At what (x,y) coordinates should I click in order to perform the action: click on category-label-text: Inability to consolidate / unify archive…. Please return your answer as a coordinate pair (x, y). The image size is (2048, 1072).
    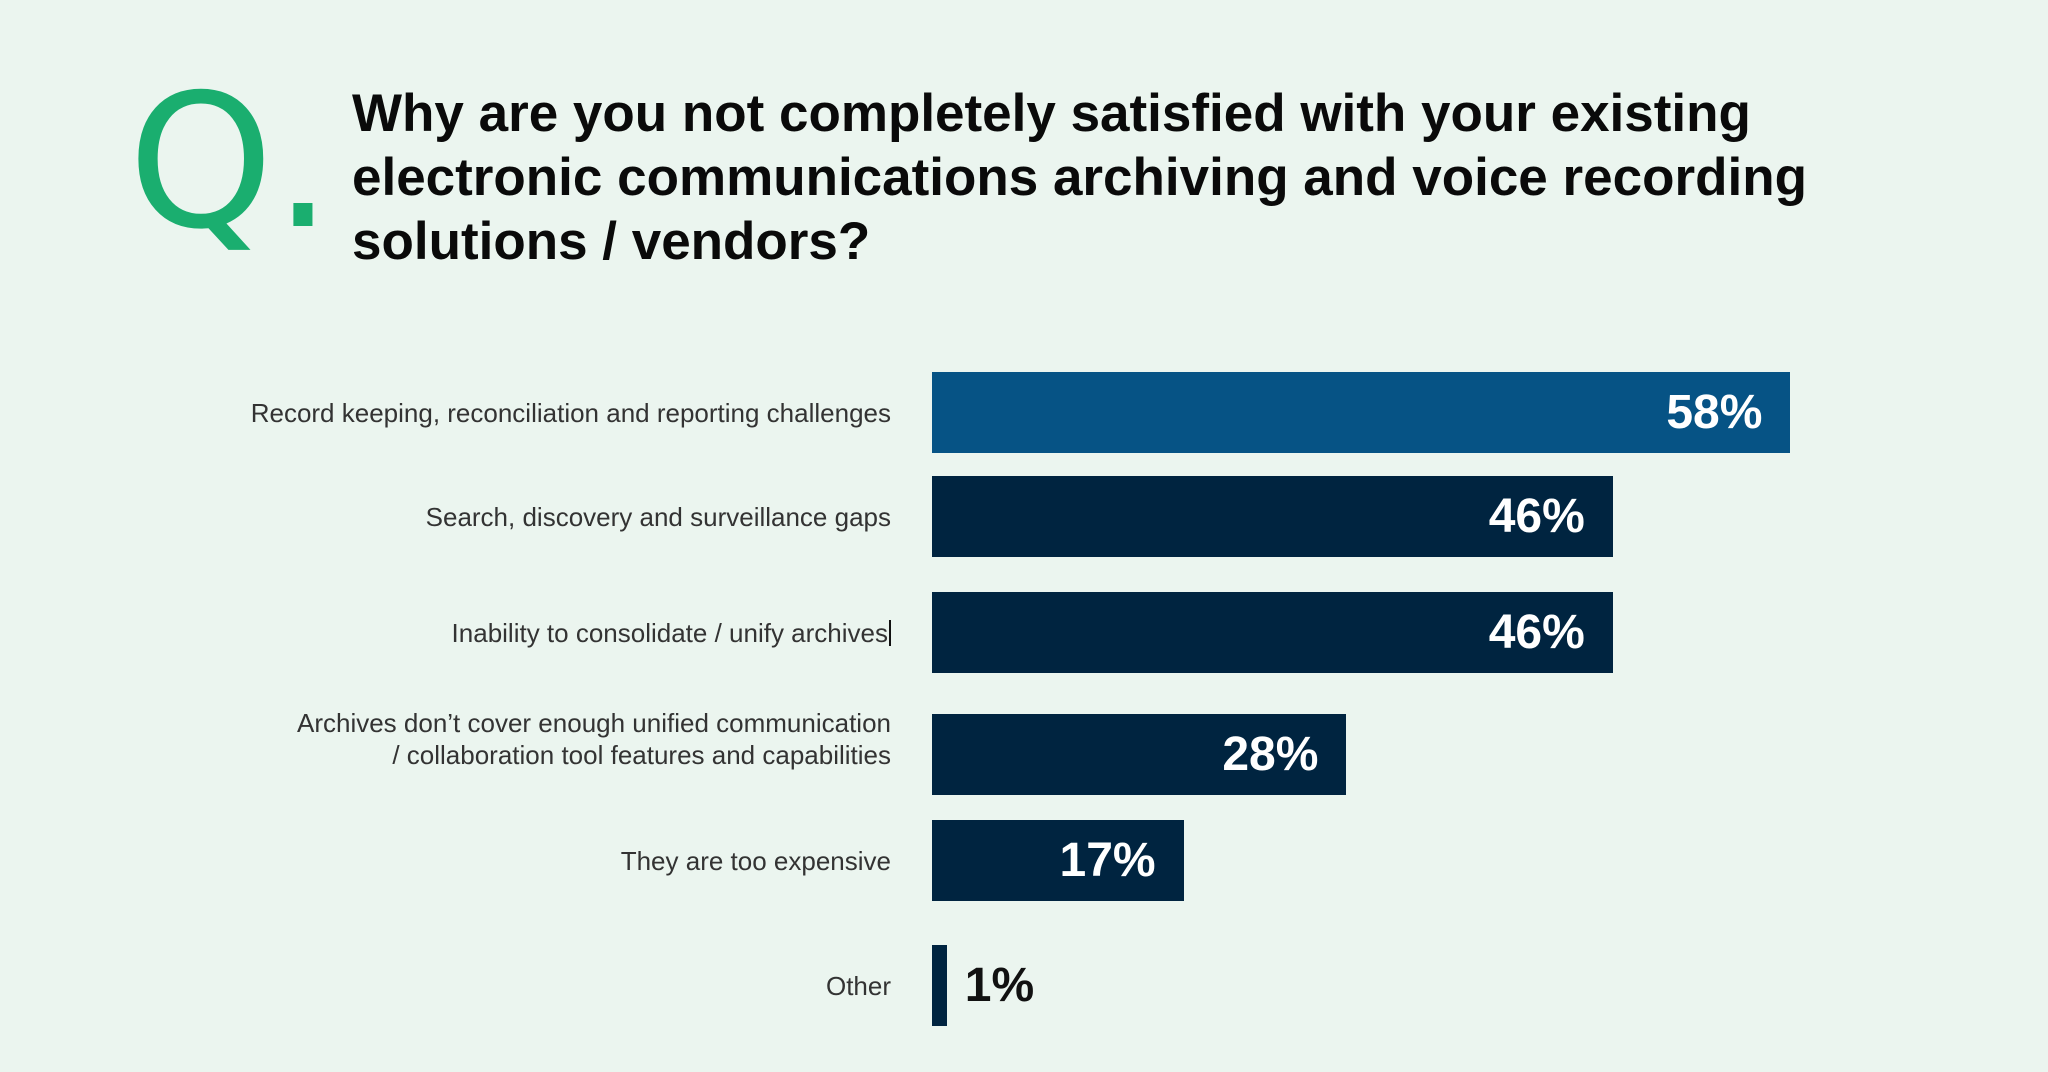
    Looking at the image, I should click on (669, 632).